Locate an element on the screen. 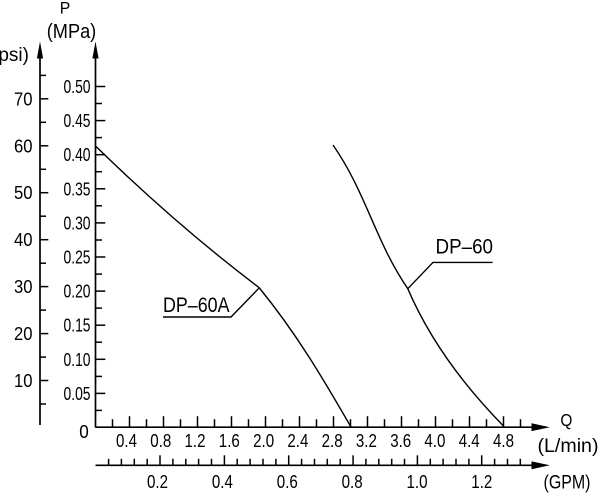  svg-text: 2.0 is located at coordinates (263, 441).